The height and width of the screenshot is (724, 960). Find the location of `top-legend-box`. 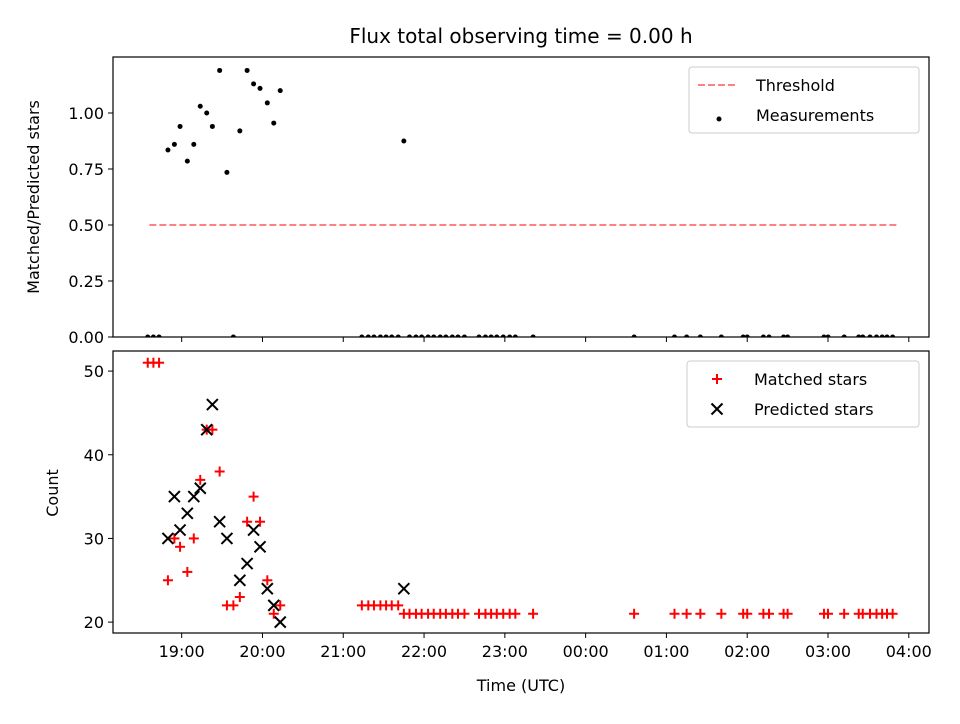

top-legend-box is located at coordinates (804, 100).